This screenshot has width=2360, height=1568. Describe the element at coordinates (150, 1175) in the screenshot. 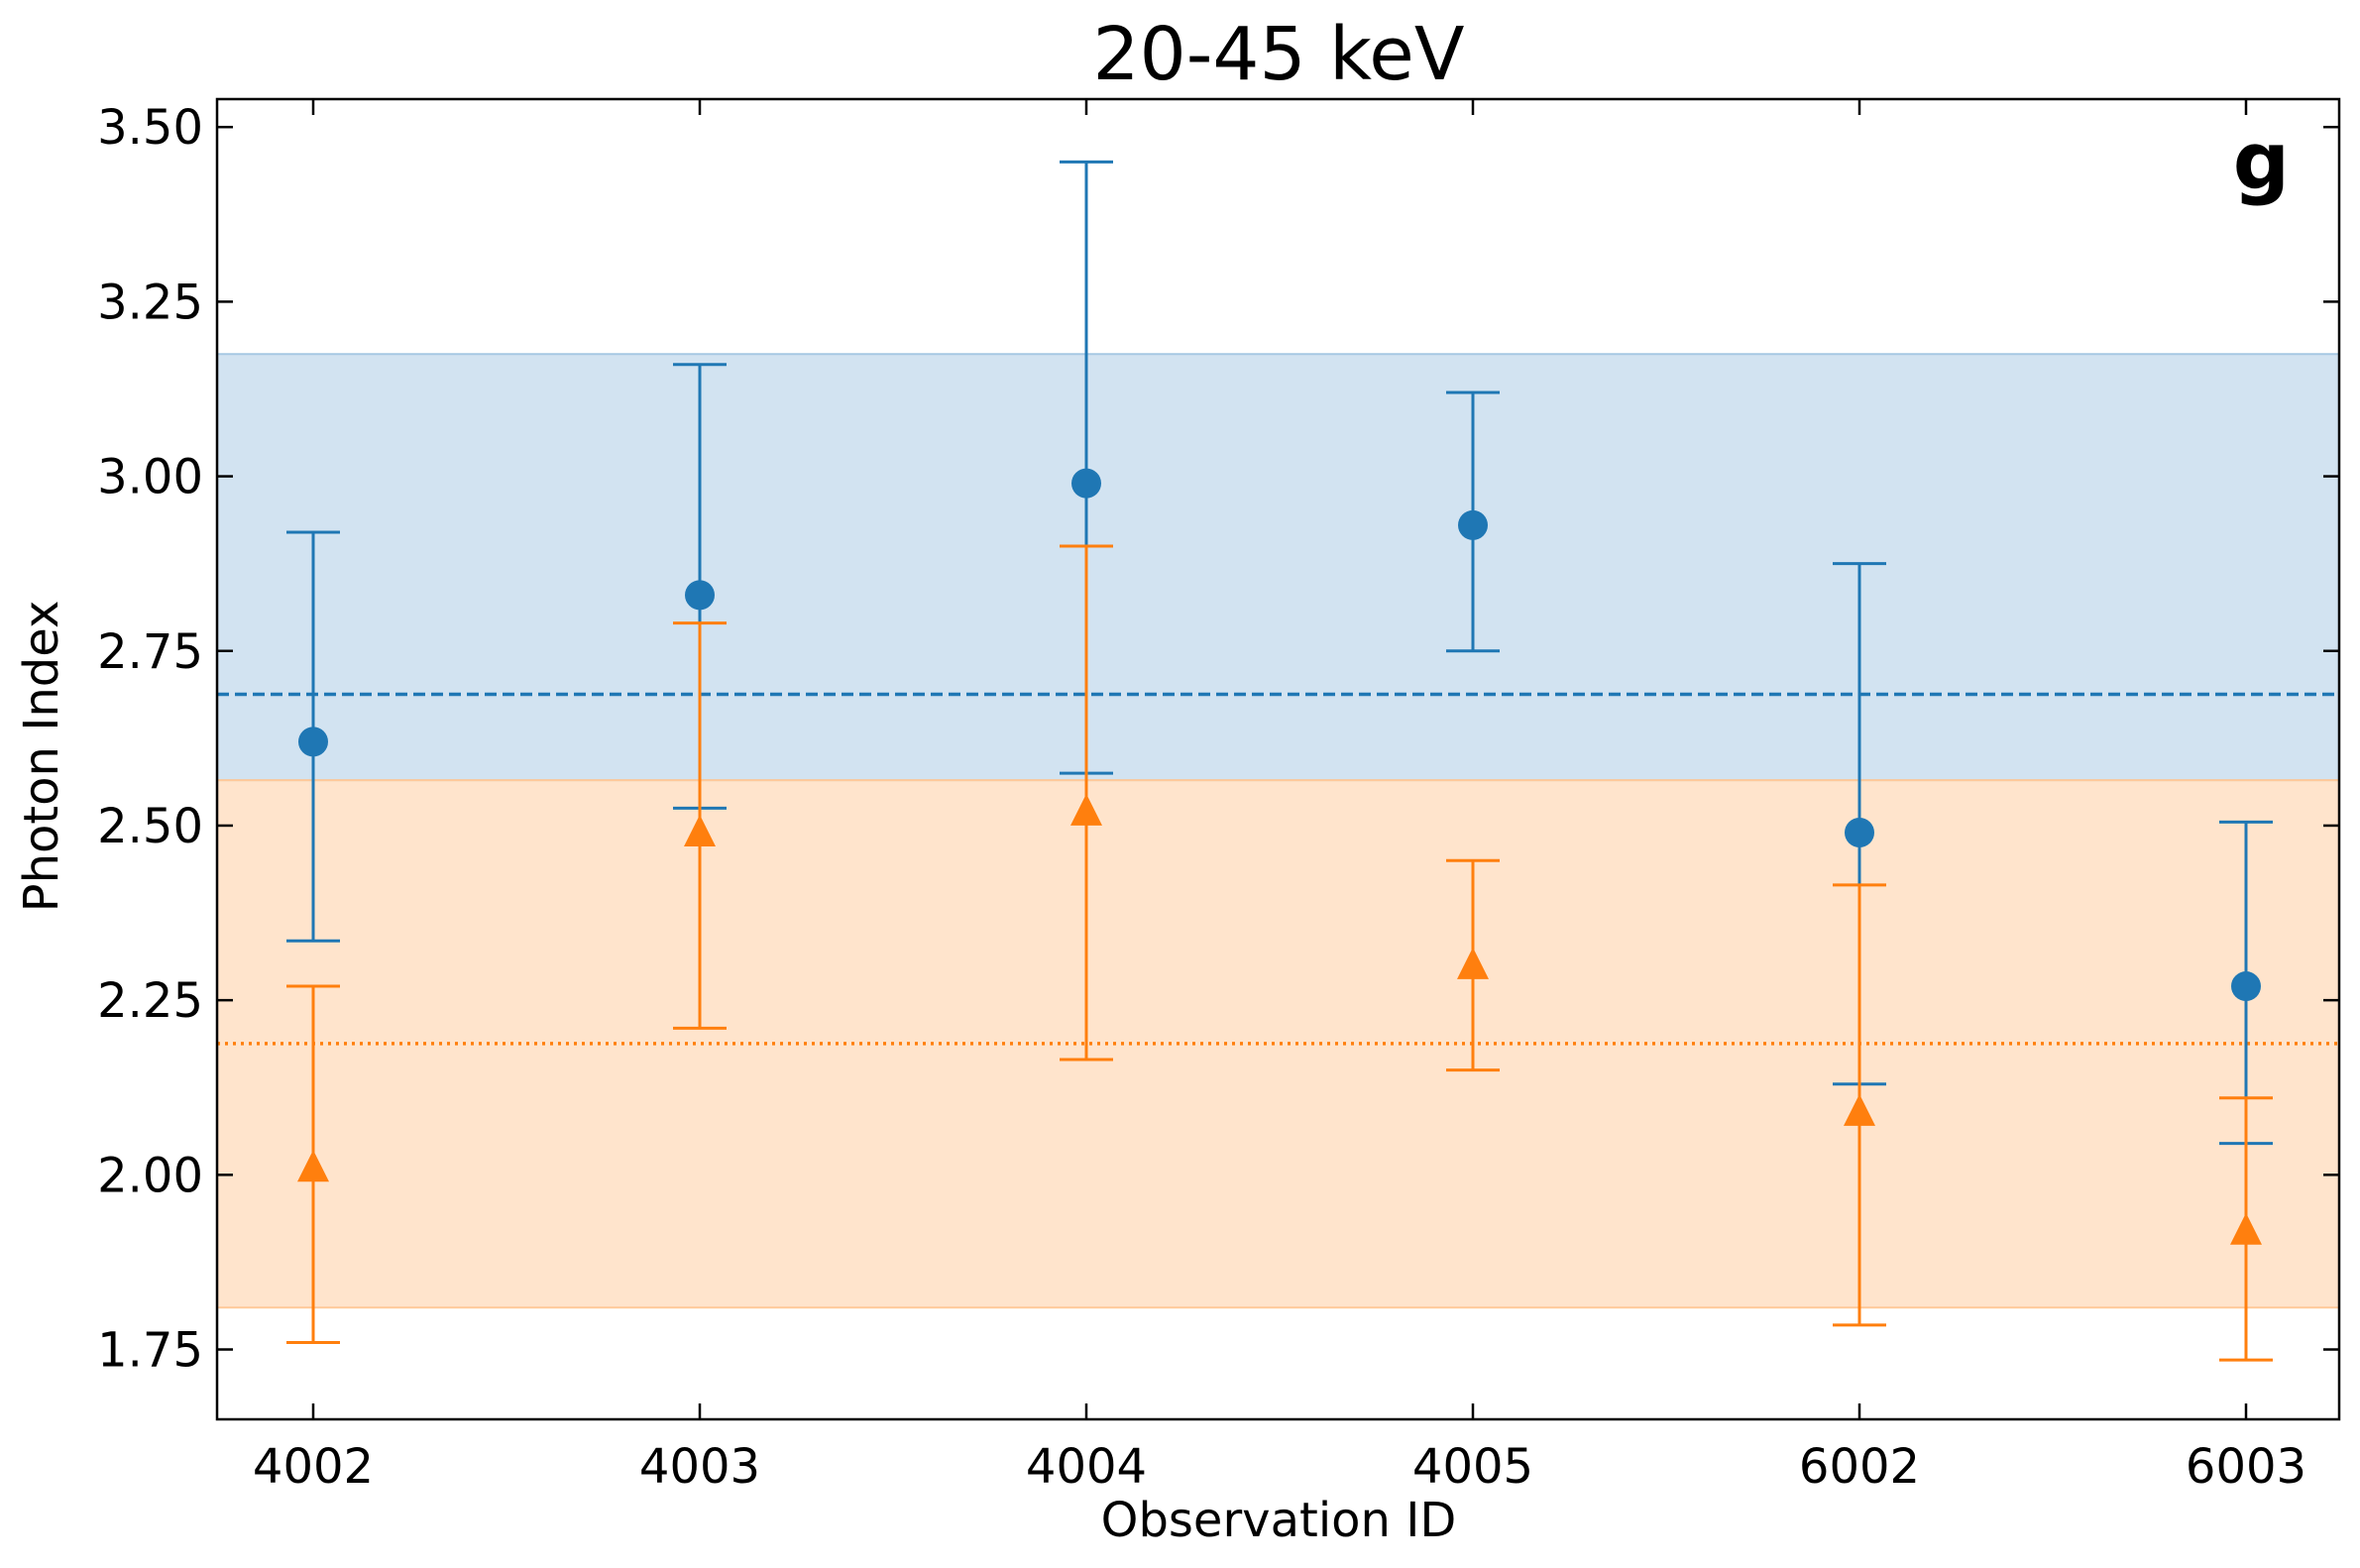

I see `y-tick-label-1: 2.00` at that location.